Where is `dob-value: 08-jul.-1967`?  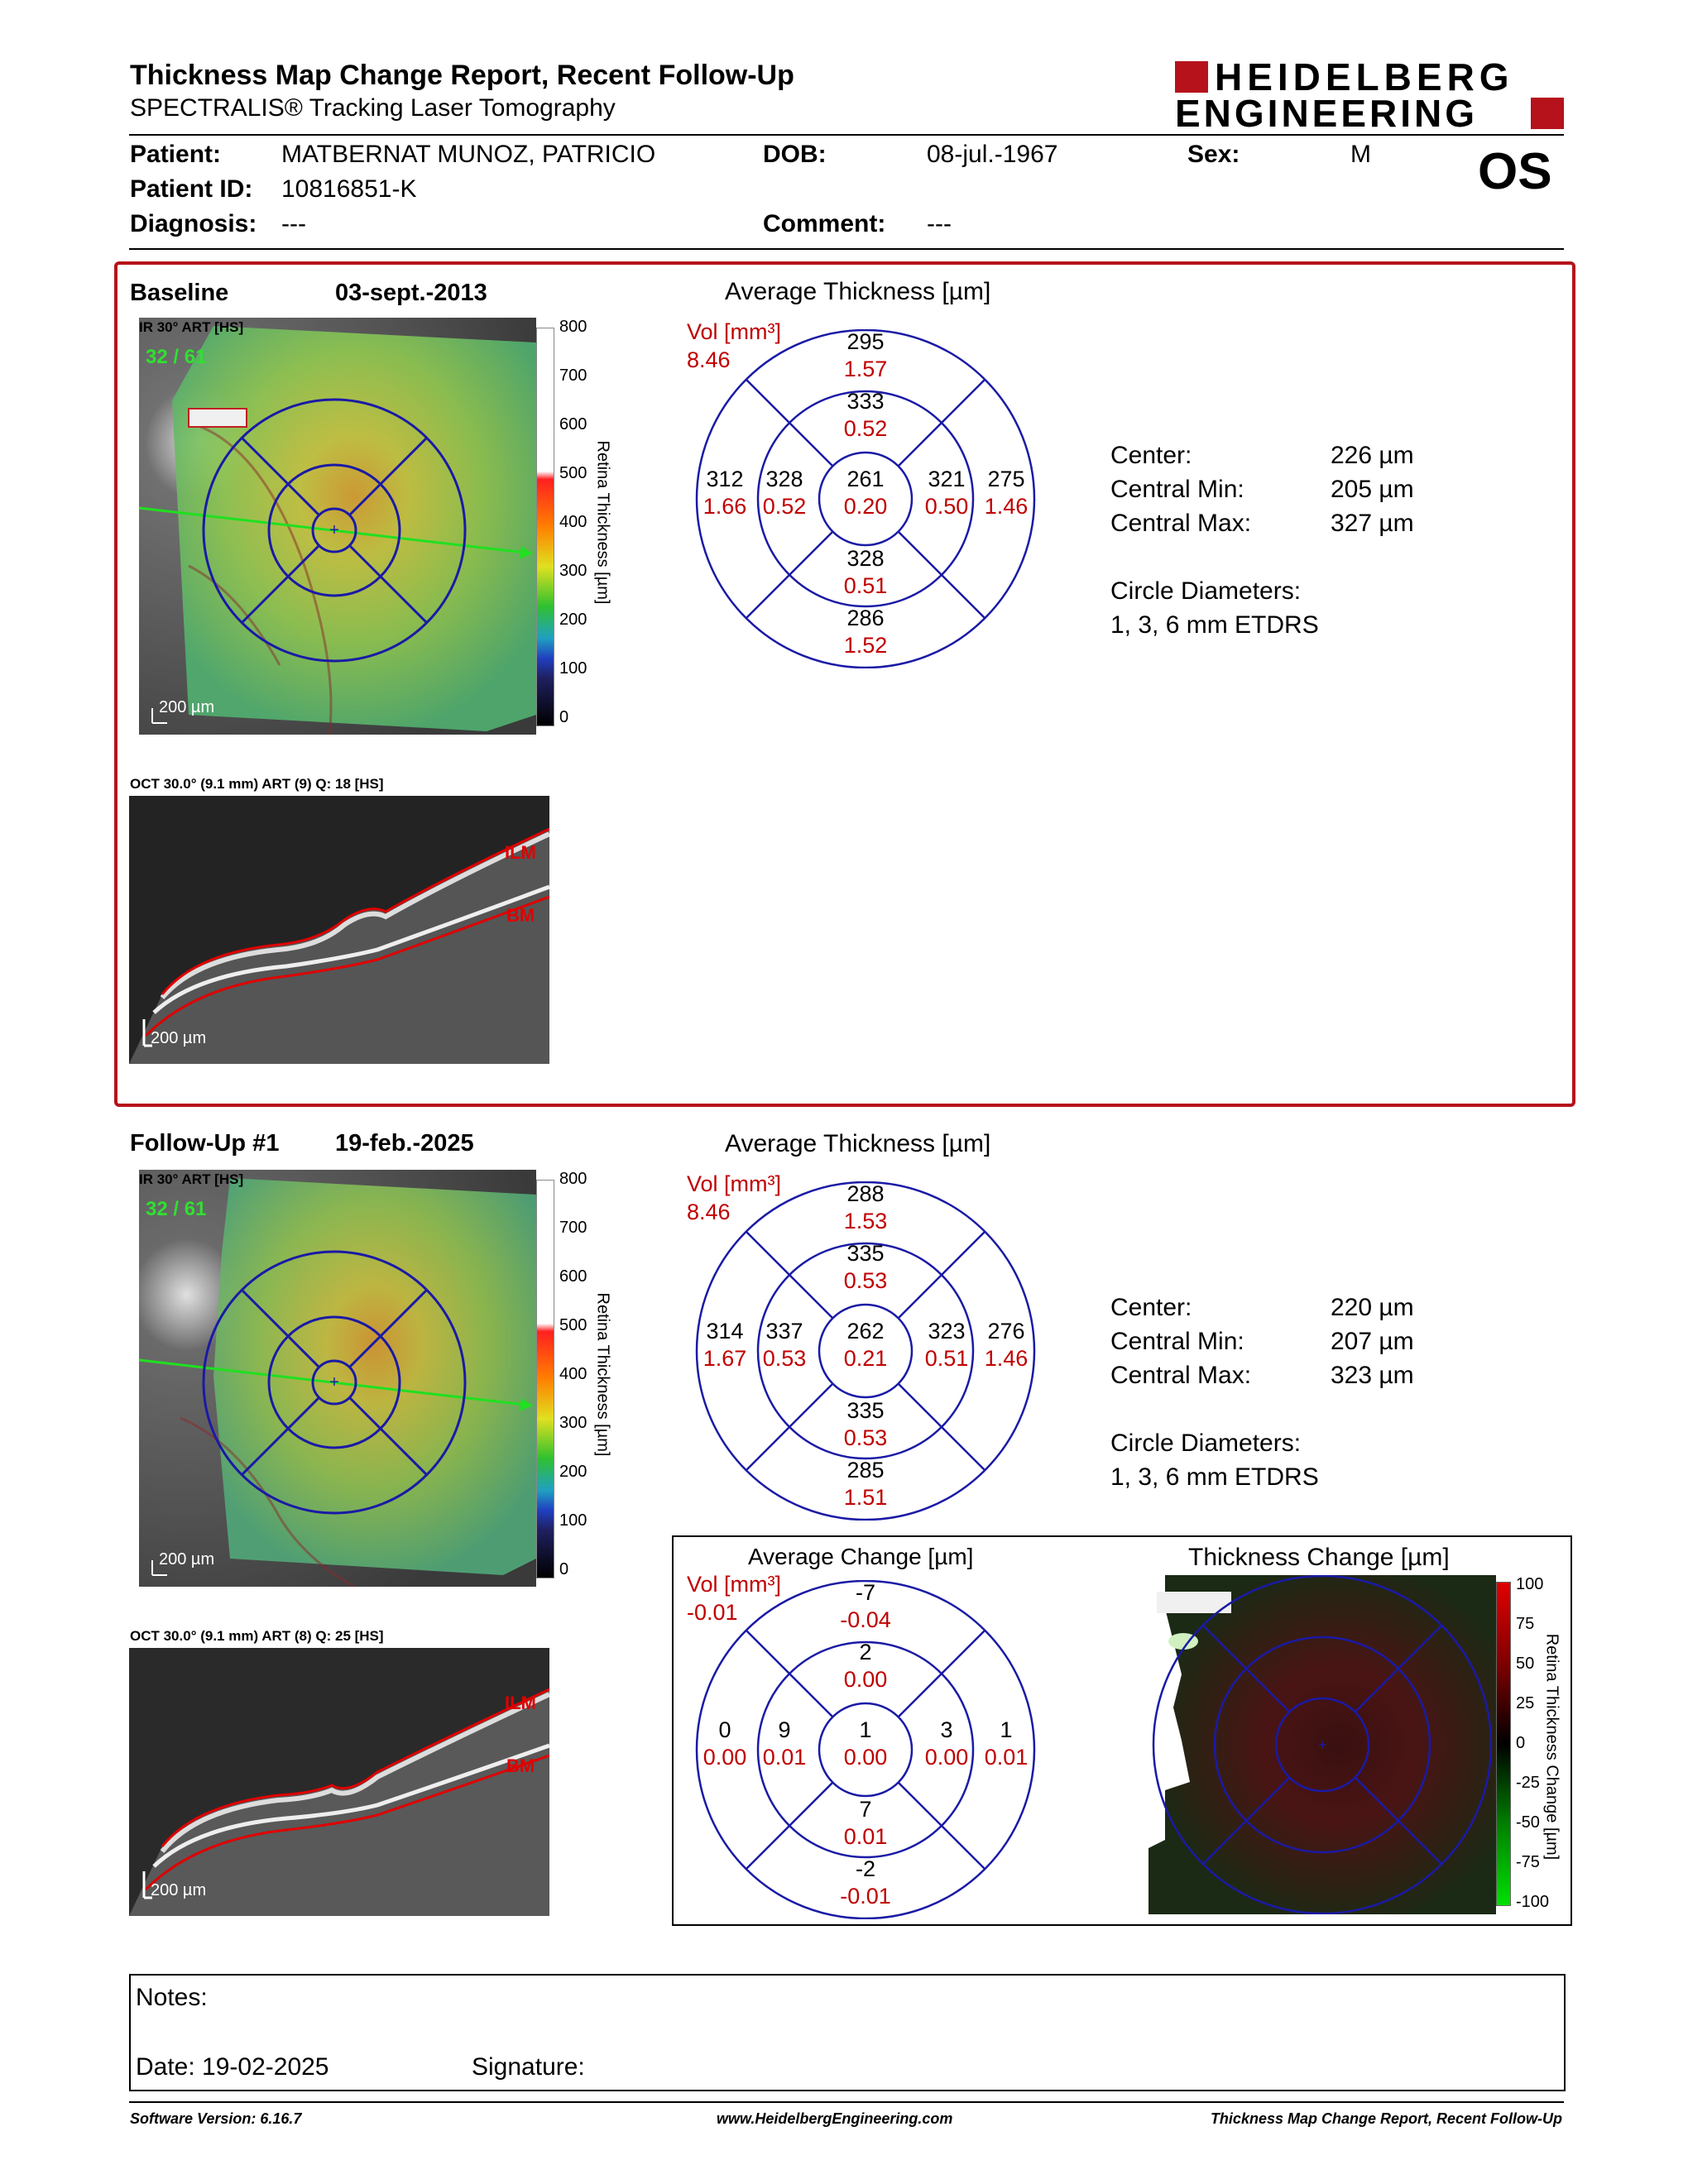 dob-value: 08-jul.-1967 is located at coordinates (992, 154).